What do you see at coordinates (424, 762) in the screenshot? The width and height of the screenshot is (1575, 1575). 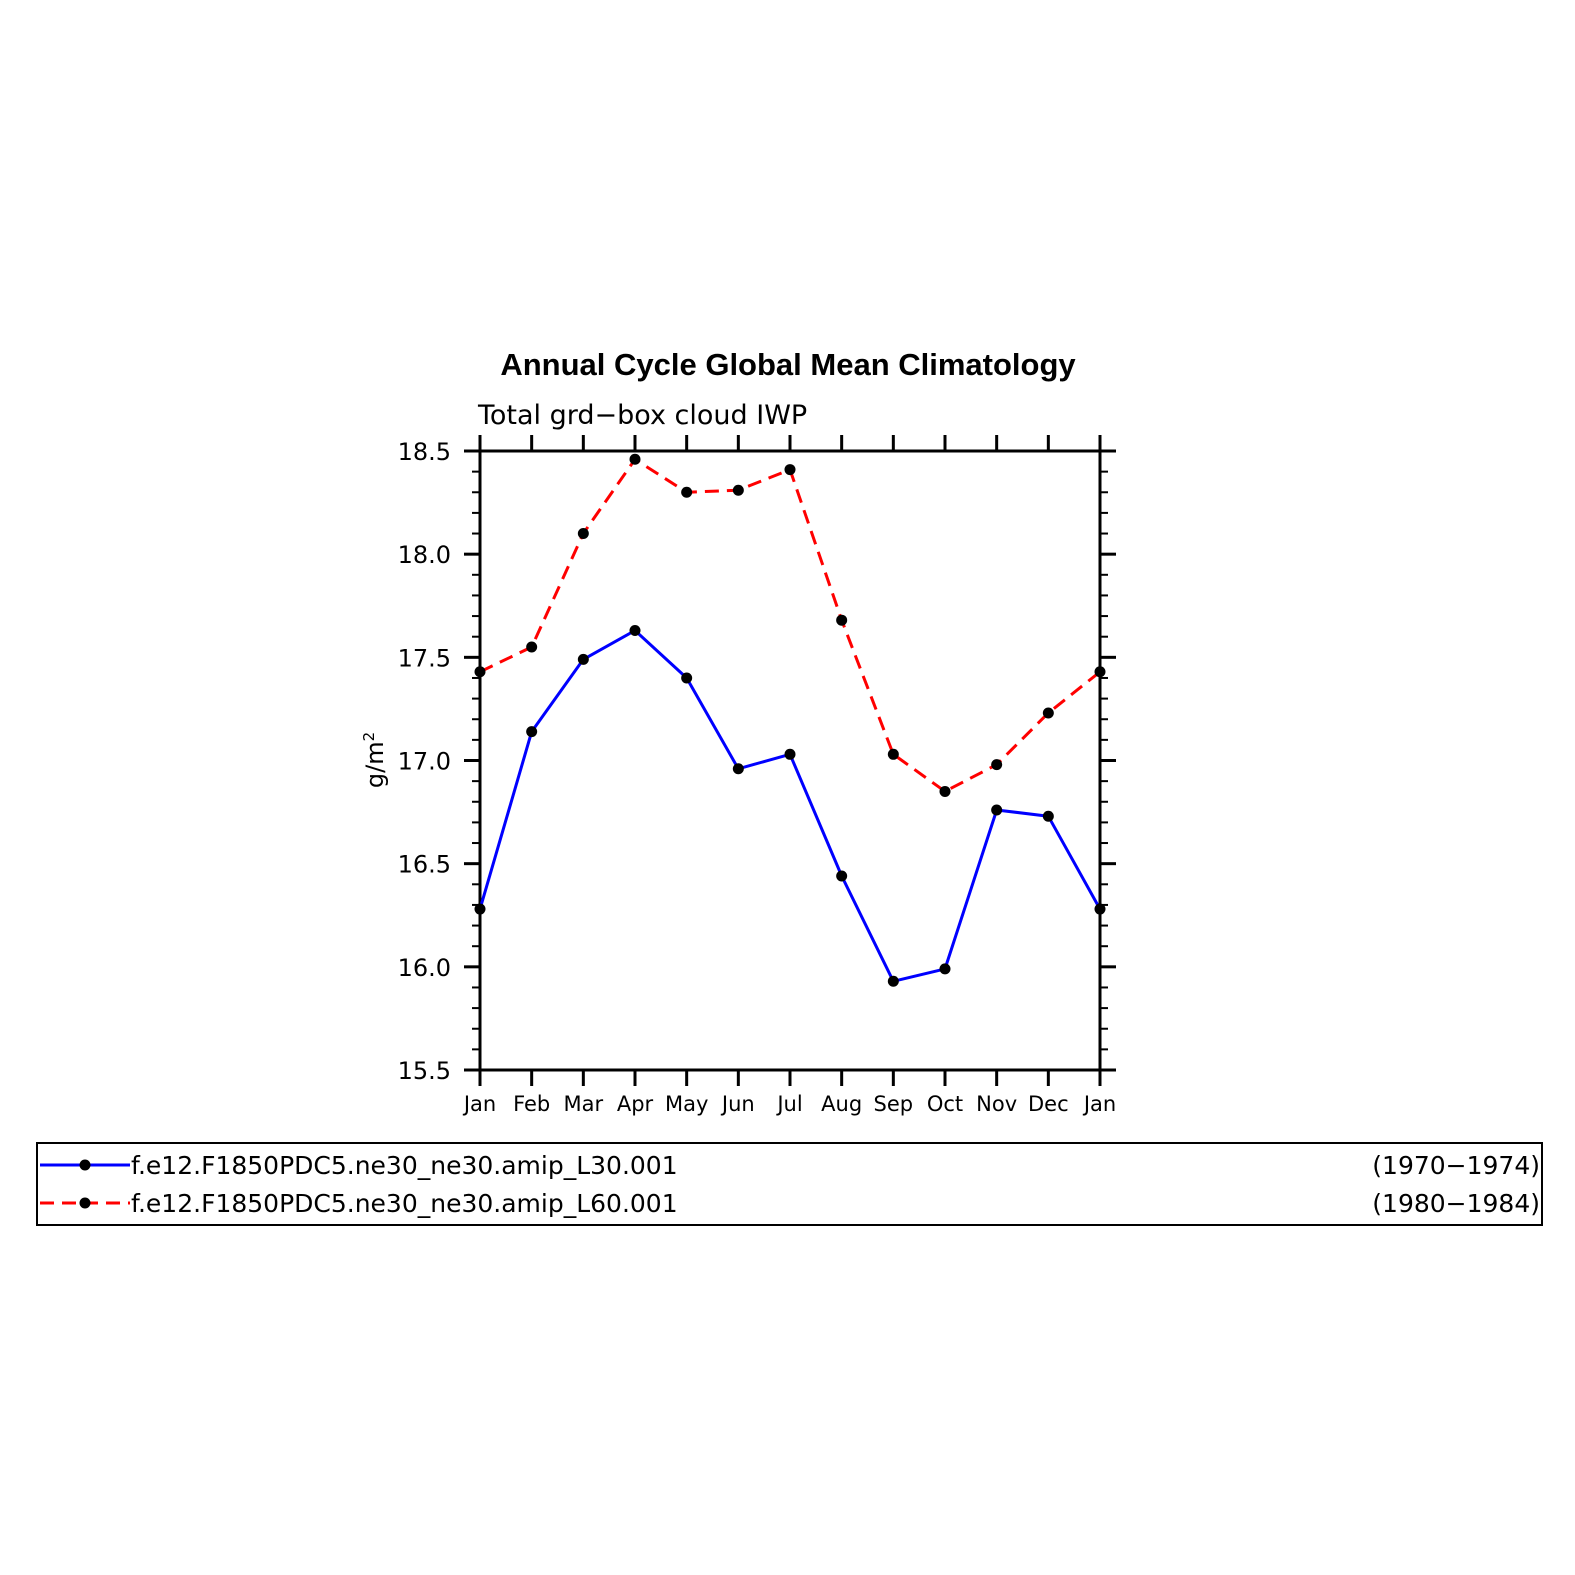 I see `y-tick-label: 17.0` at bounding box center [424, 762].